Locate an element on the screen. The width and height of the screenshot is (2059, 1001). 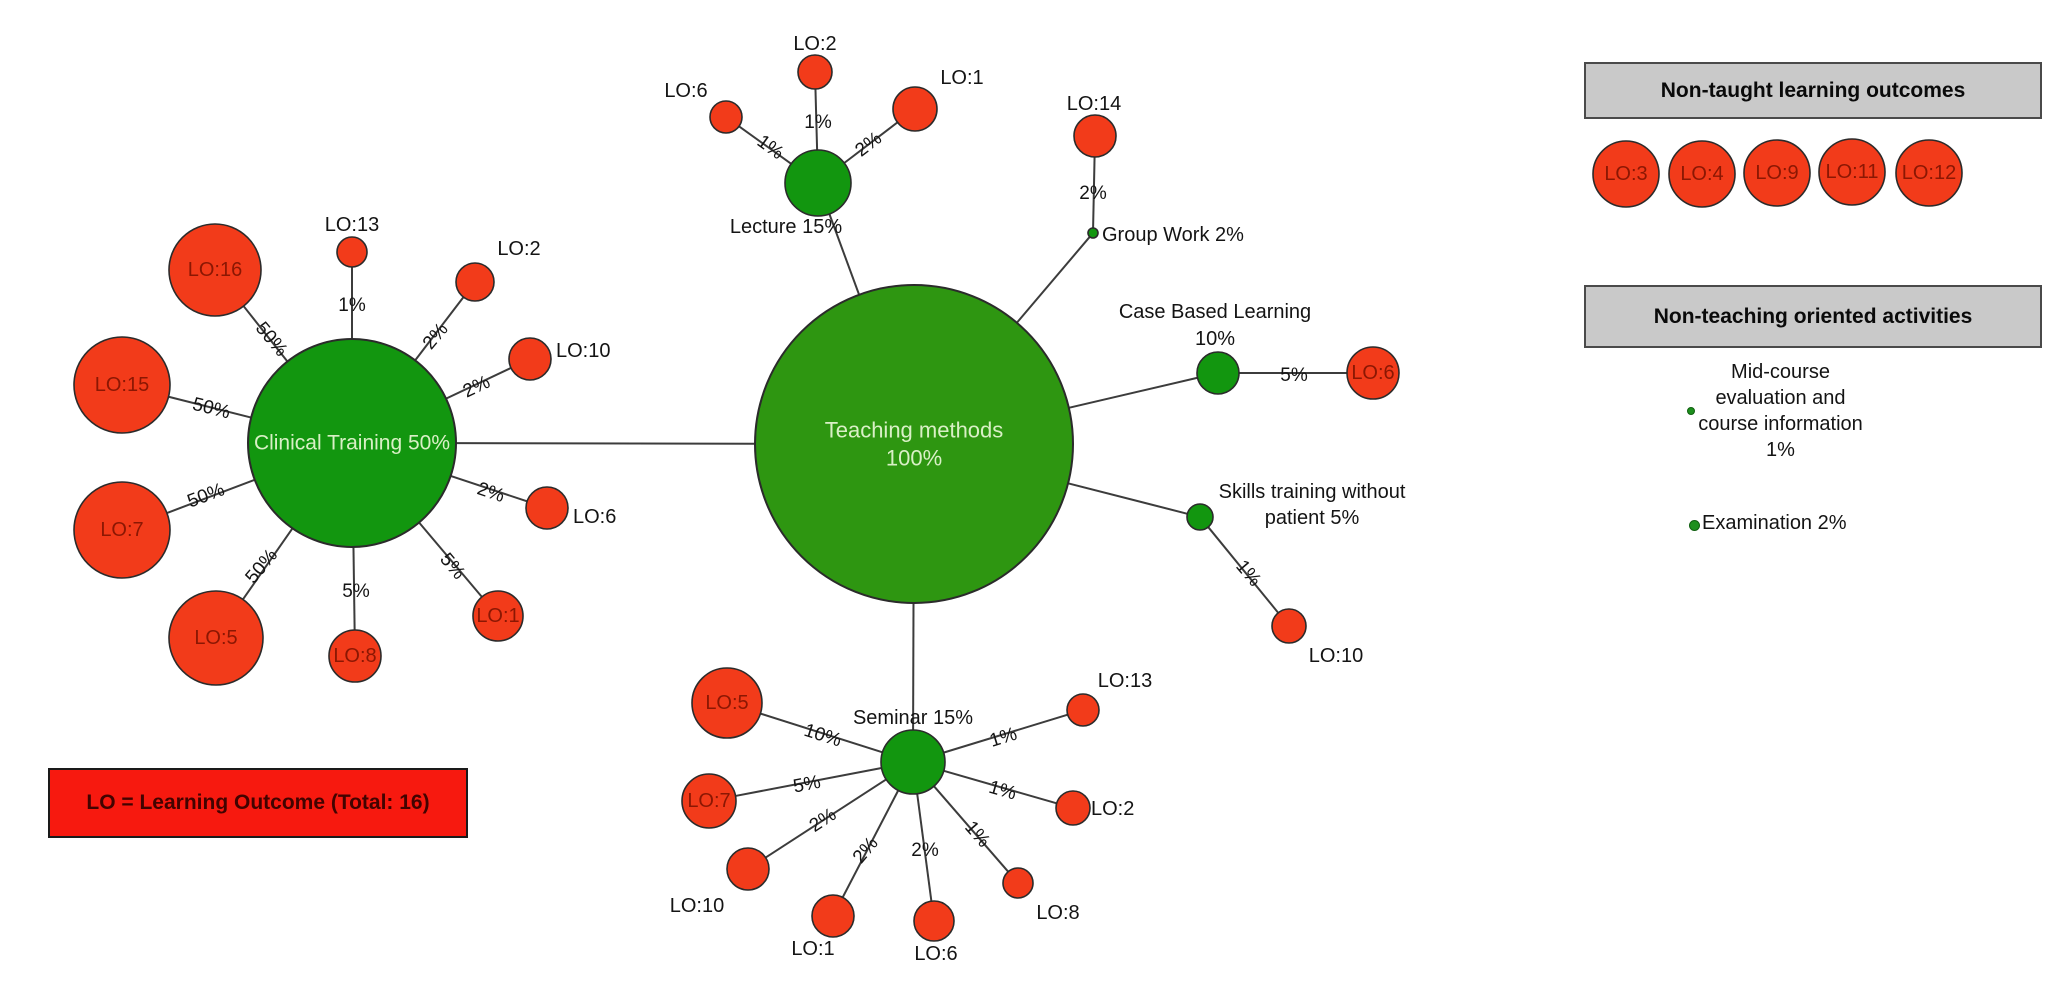
edge-seminar-sem_lo1-pct-label: 2% is located at coordinates (866, 850).